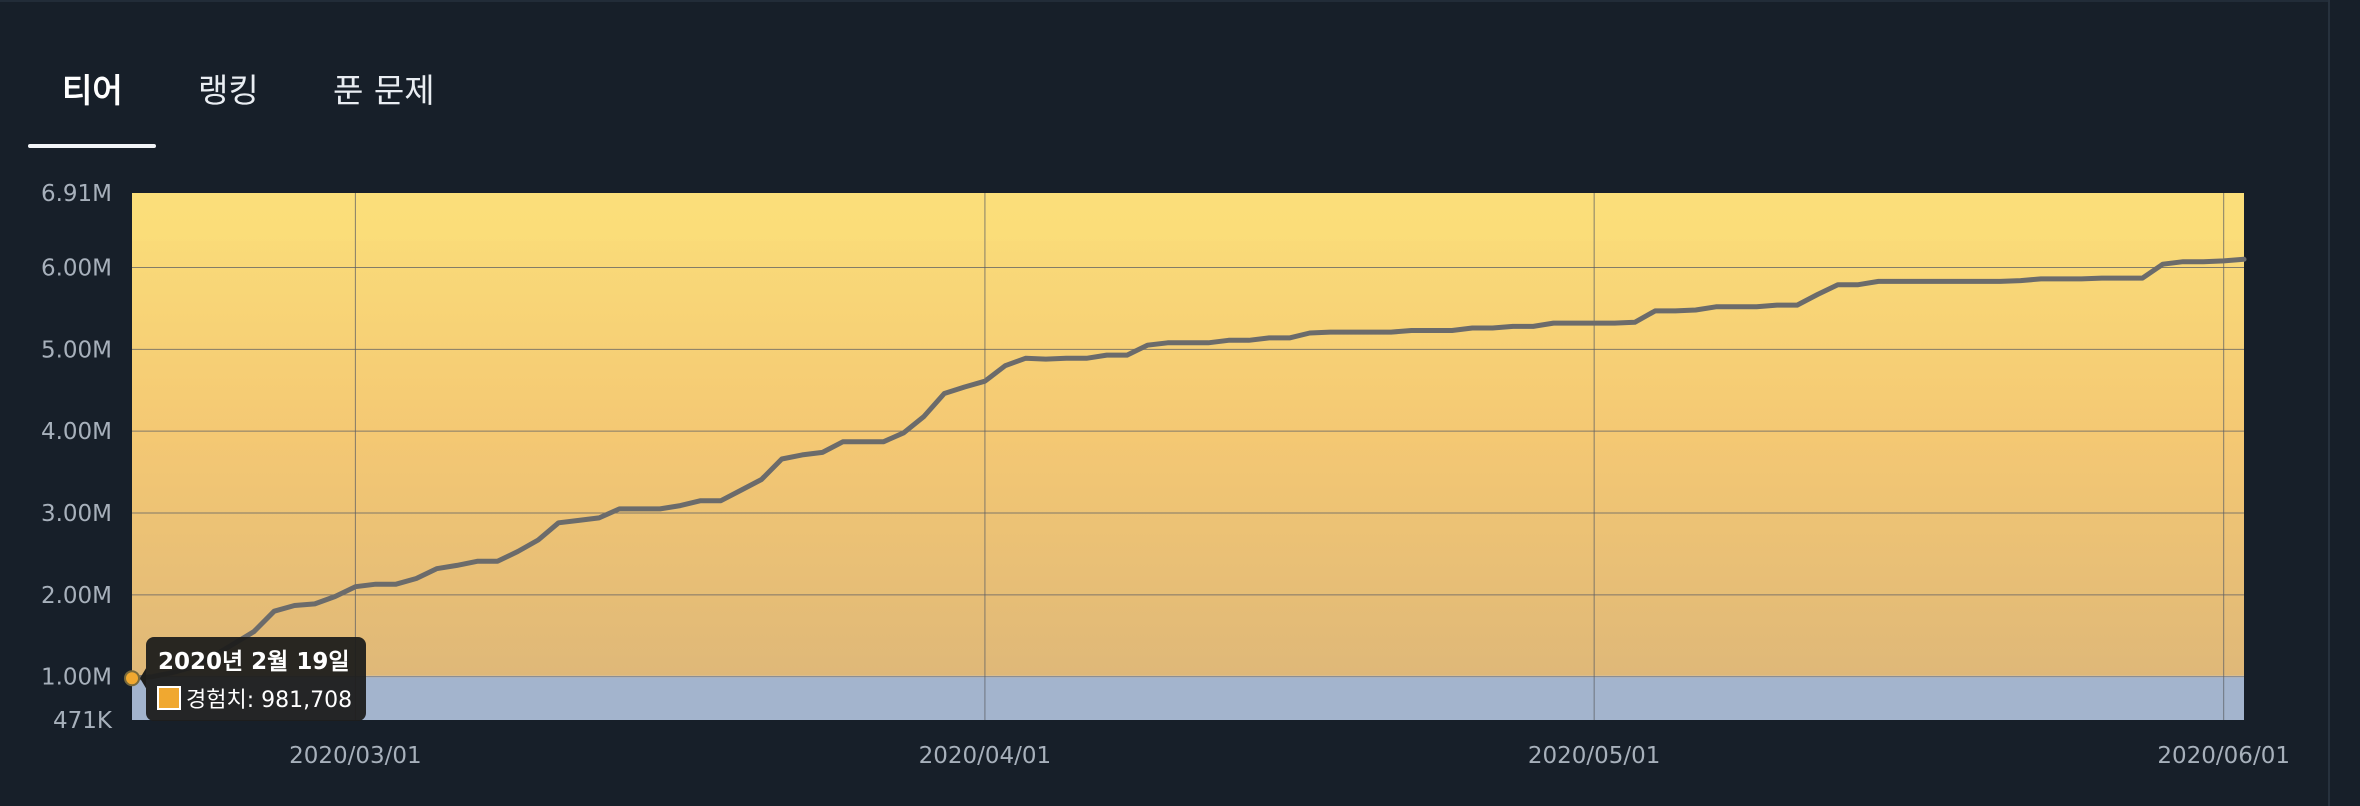 The width and height of the screenshot is (2360, 806). I want to click on x-tick-label: 2020/03/01, so click(355, 756).